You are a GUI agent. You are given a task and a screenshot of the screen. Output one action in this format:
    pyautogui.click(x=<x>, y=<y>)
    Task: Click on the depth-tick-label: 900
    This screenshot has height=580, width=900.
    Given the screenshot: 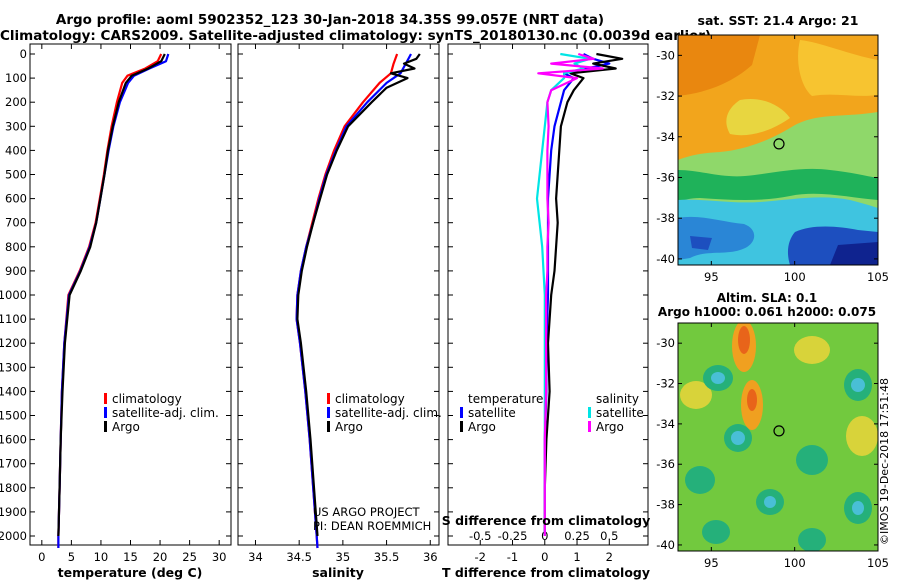 What is the action you would take?
    pyautogui.click(x=16, y=271)
    